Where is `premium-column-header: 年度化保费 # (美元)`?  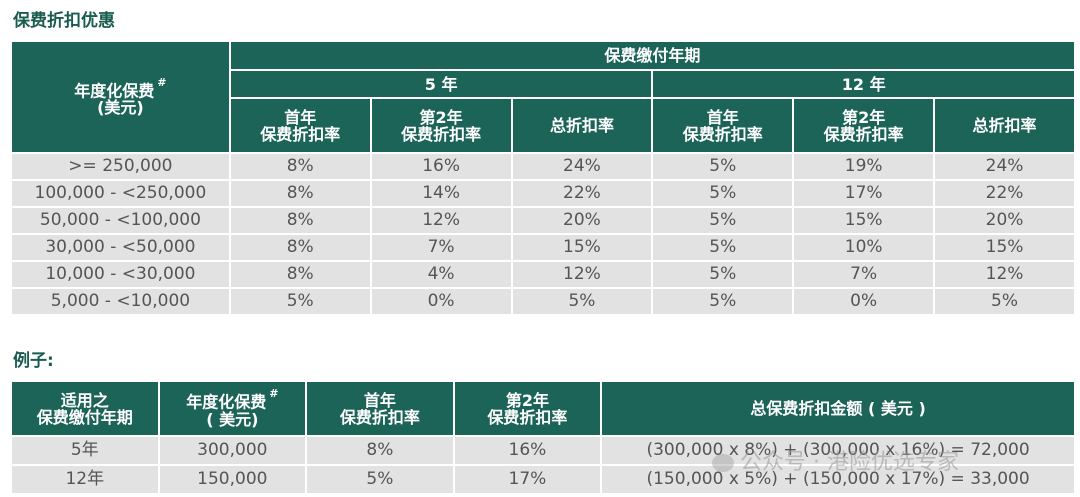 premium-column-header: 年度化保费 # (美元) is located at coordinates (120, 97).